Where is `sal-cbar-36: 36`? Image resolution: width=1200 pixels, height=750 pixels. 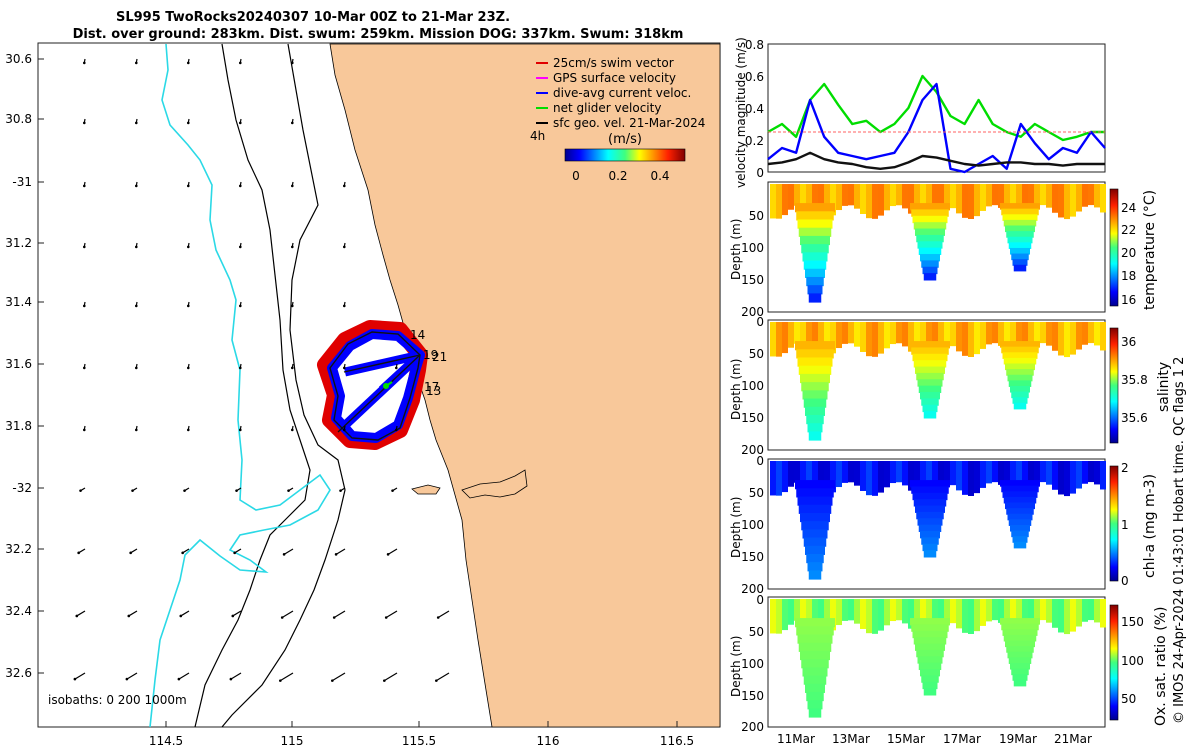
sal-cbar-36: 36 is located at coordinates (1128, 342).